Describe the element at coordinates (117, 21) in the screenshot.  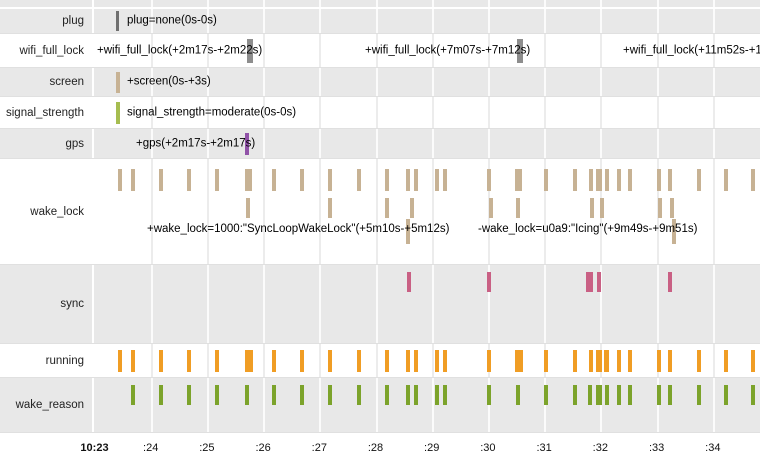
I see `plug-bar` at that location.